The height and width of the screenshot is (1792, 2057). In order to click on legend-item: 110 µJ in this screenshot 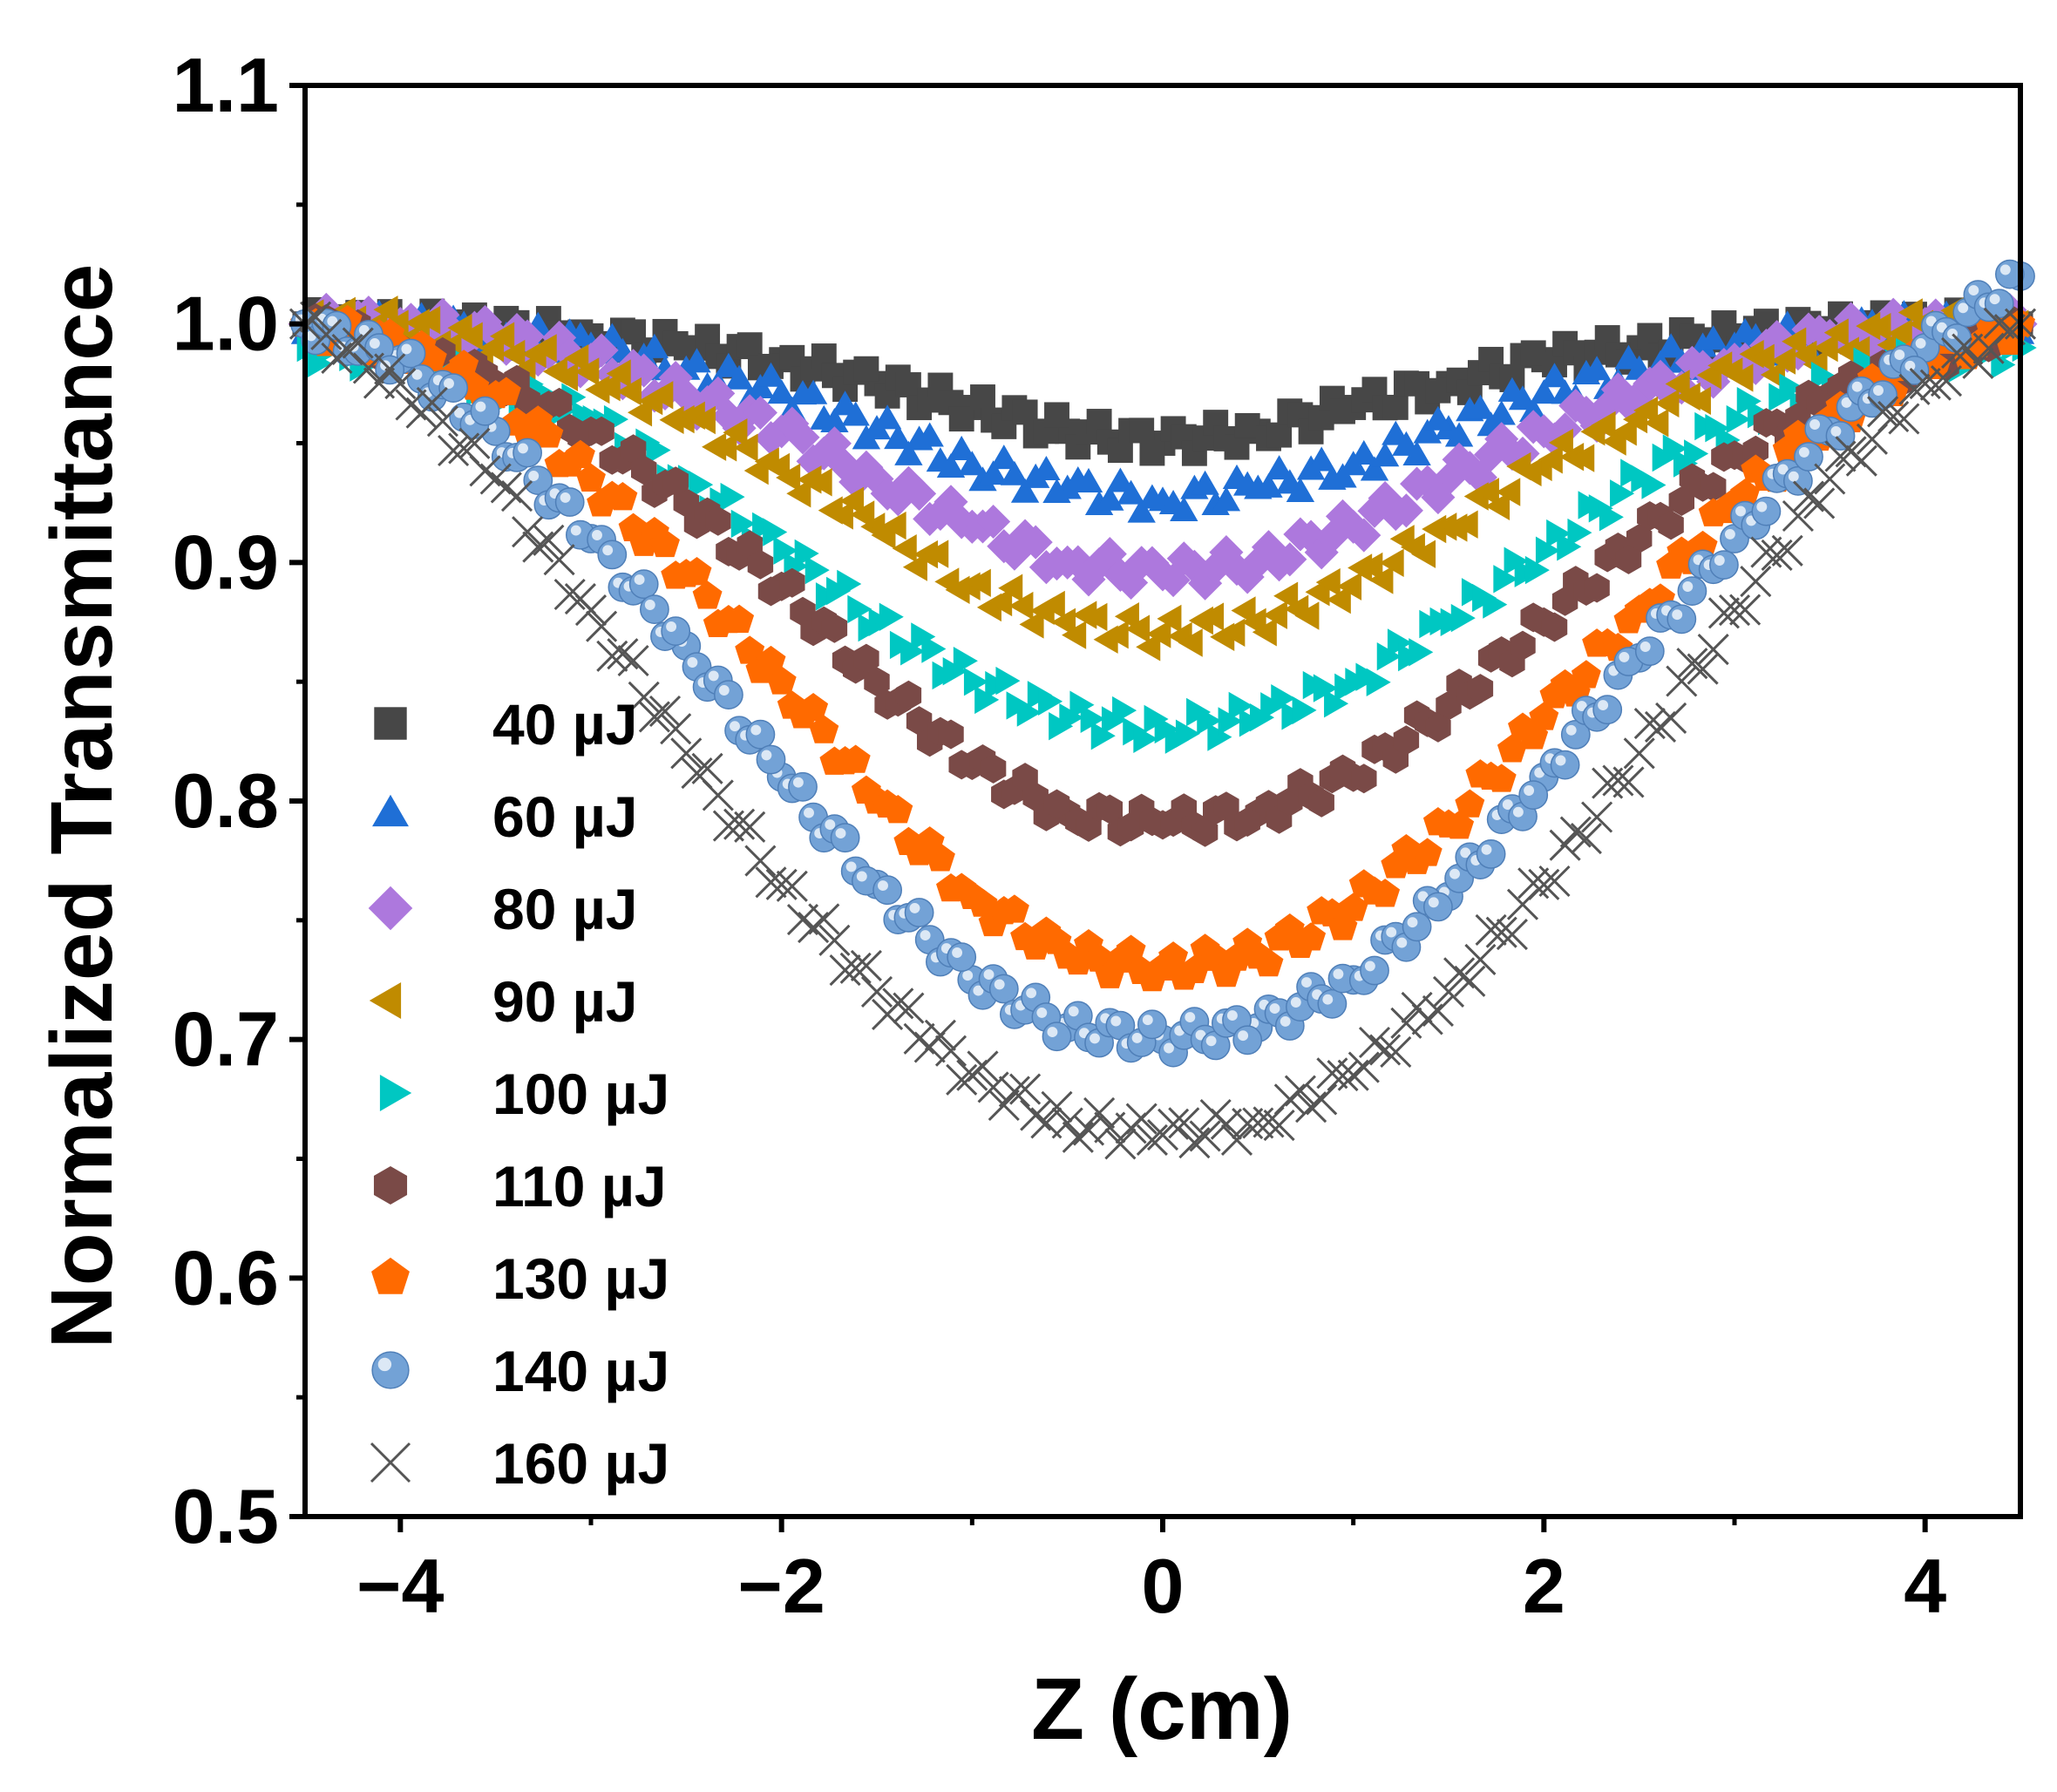, I will do `click(520, 1186)`.